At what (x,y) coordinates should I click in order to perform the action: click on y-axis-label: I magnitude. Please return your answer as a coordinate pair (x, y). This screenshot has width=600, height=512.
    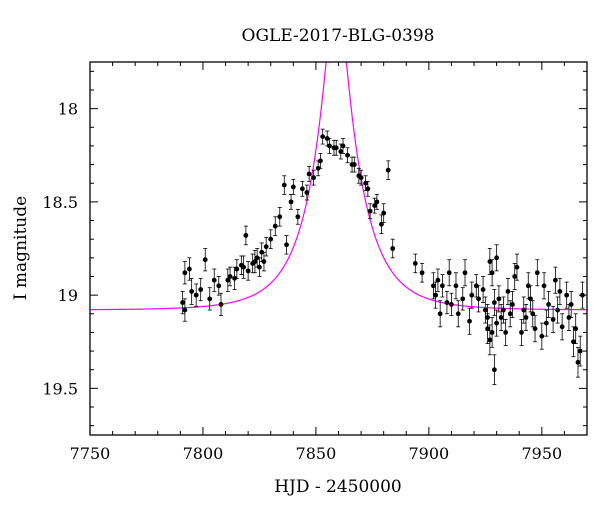
    Looking at the image, I should click on (21, 248).